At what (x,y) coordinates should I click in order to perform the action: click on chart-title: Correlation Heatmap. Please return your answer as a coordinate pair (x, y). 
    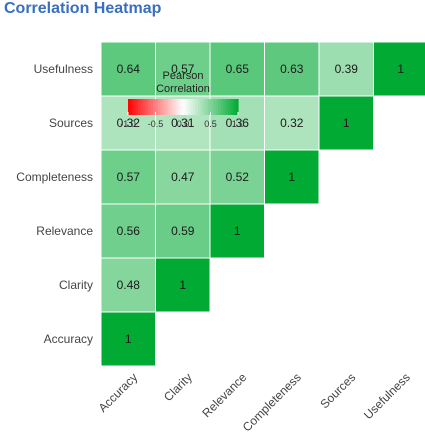
    Looking at the image, I should click on (83, 8).